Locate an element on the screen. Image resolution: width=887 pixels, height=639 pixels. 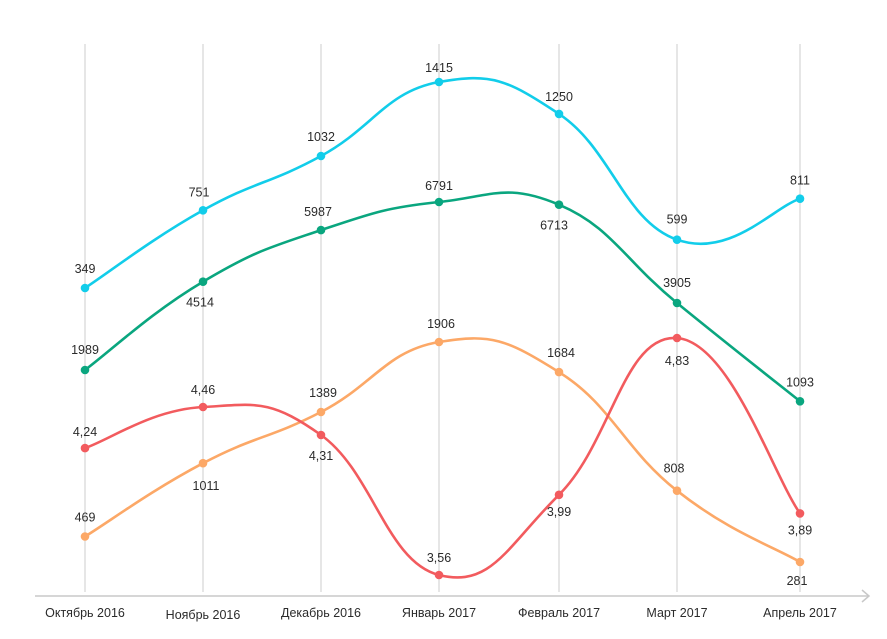
x-tick-label: Февраль 2017 is located at coordinates (559, 613).